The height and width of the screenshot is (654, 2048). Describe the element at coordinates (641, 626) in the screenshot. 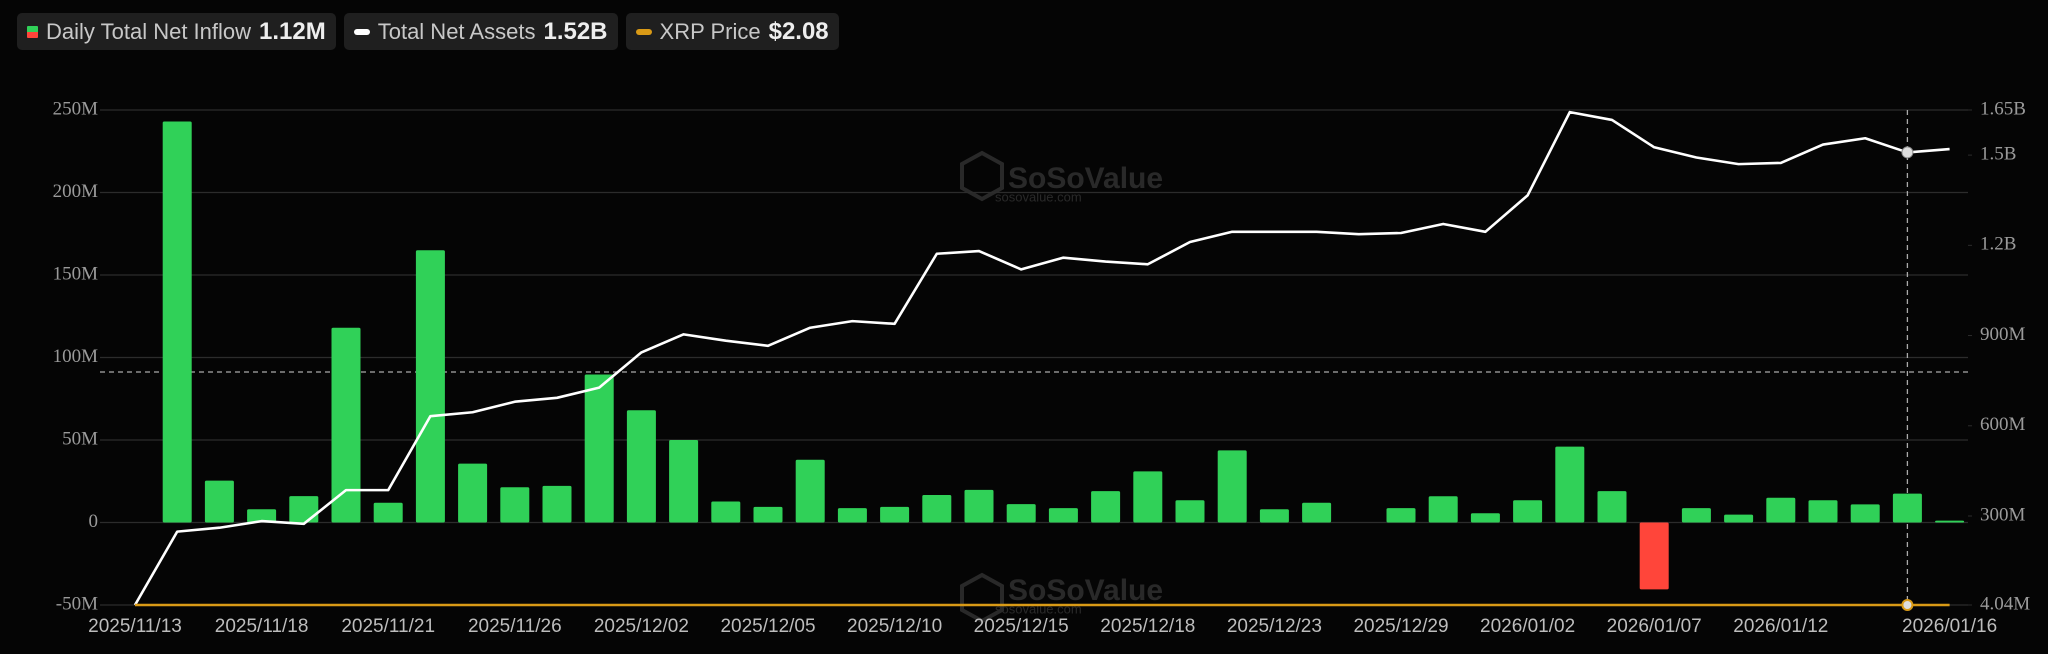

I see `x-tick-label: 2025/12/02` at that location.